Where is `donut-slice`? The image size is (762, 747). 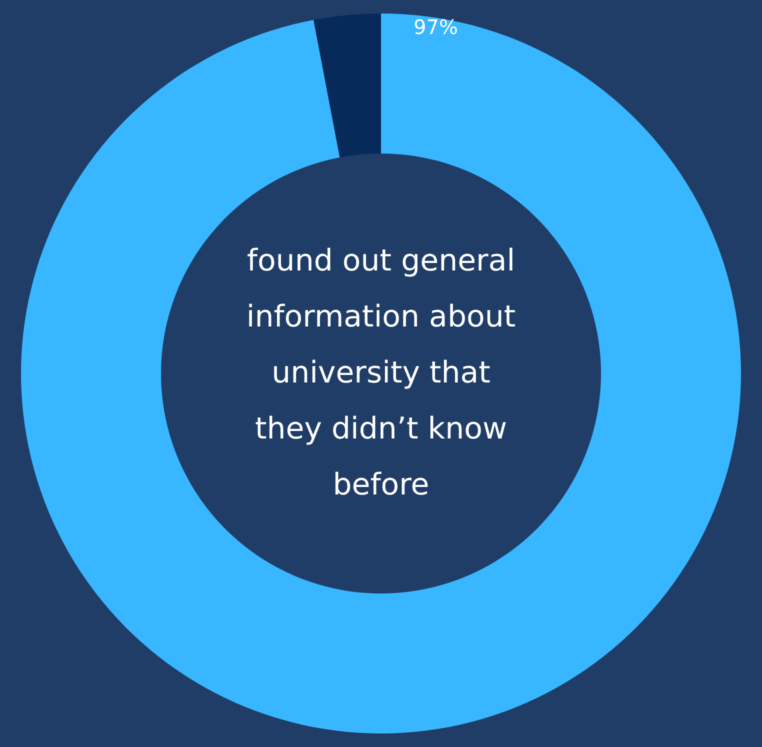
donut-slice is located at coordinates (347, 86).